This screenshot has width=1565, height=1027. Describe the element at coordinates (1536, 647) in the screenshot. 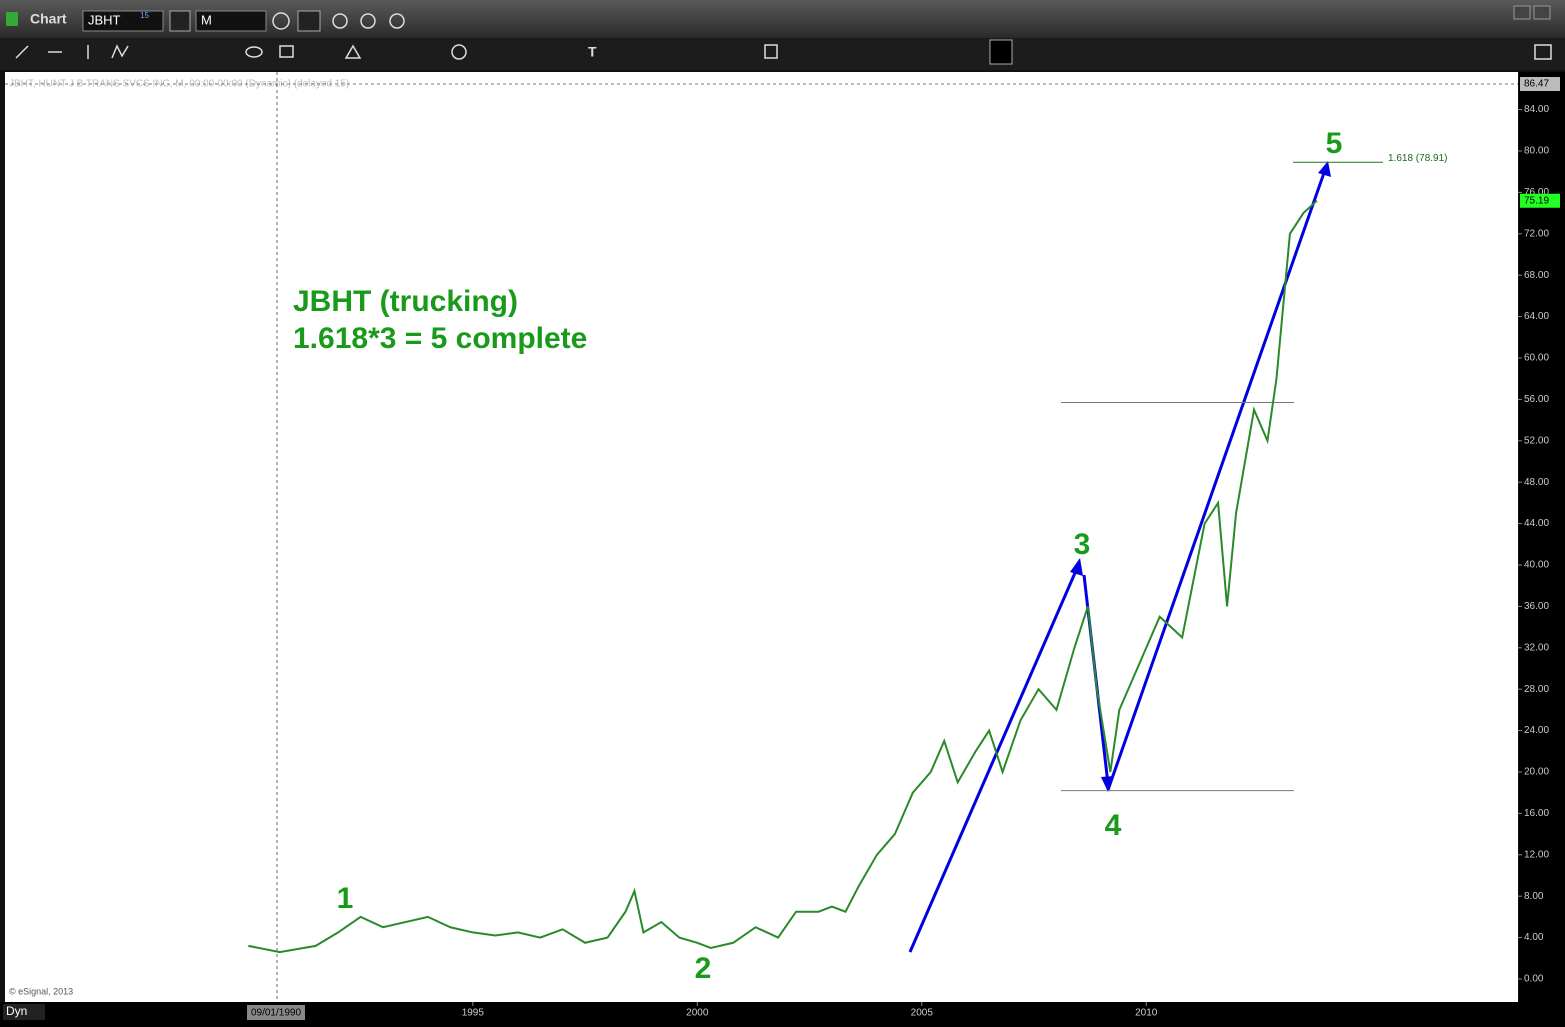

I see `y-tick-label: 32.00` at that location.